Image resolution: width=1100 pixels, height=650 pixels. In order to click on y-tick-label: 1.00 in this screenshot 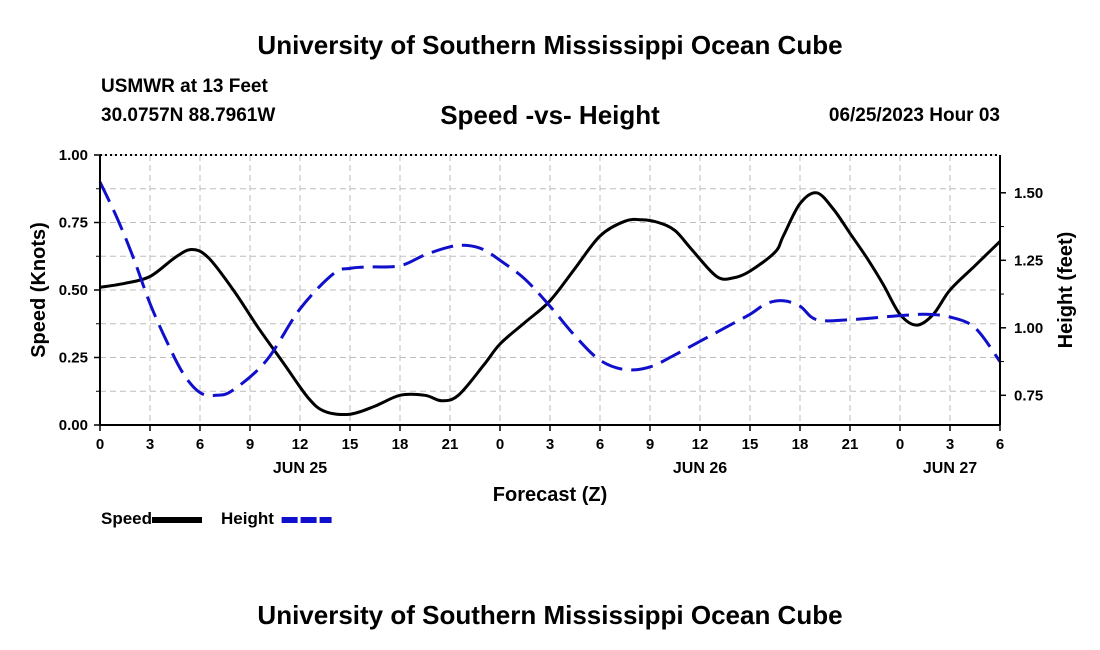, I will do `click(73, 155)`.